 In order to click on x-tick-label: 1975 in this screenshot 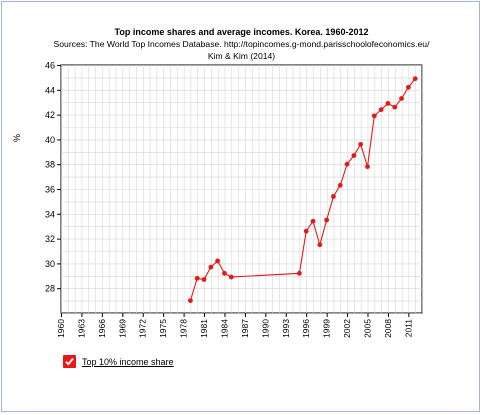, I will do `click(163, 328)`.